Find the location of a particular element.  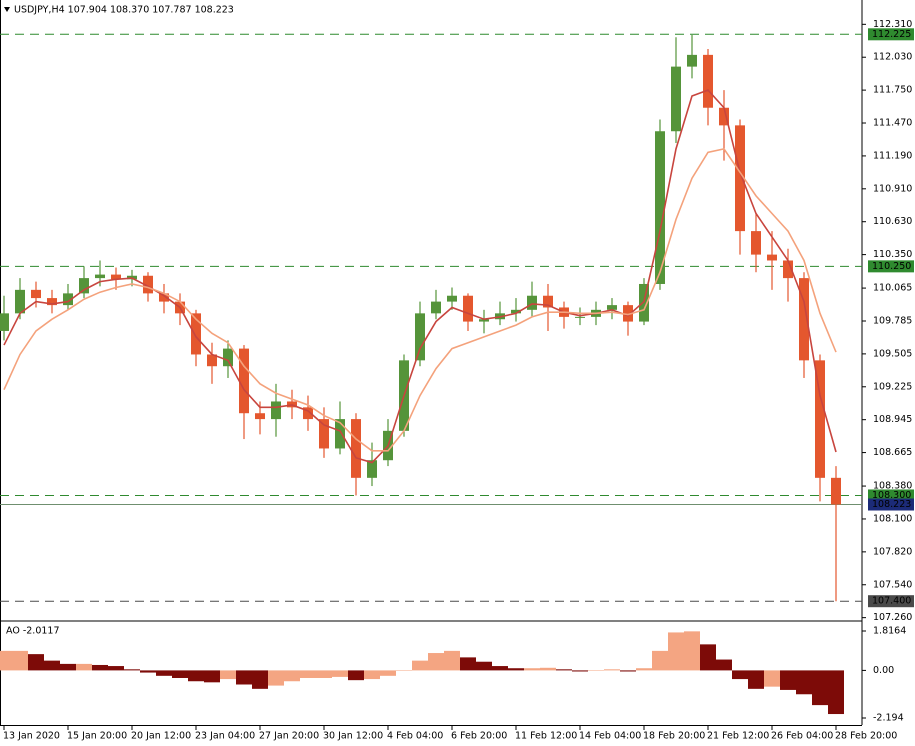

y-tick-label: 108.380 is located at coordinates (892, 486).